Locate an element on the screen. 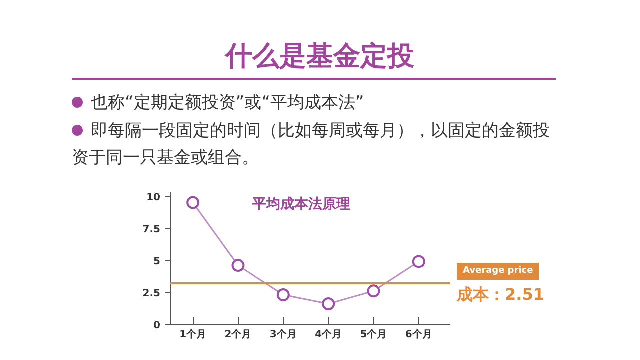 Image resolution: width=640 pixels, height=360 pixels. y-tick-label: 5 is located at coordinates (157, 262).